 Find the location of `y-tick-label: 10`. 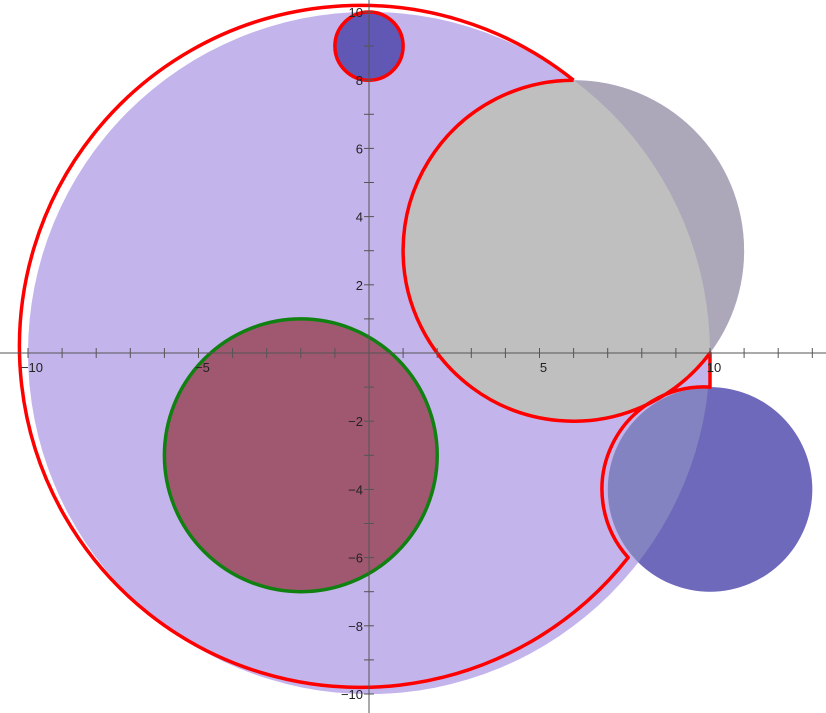

y-tick-label: 10 is located at coordinates (356, 12).